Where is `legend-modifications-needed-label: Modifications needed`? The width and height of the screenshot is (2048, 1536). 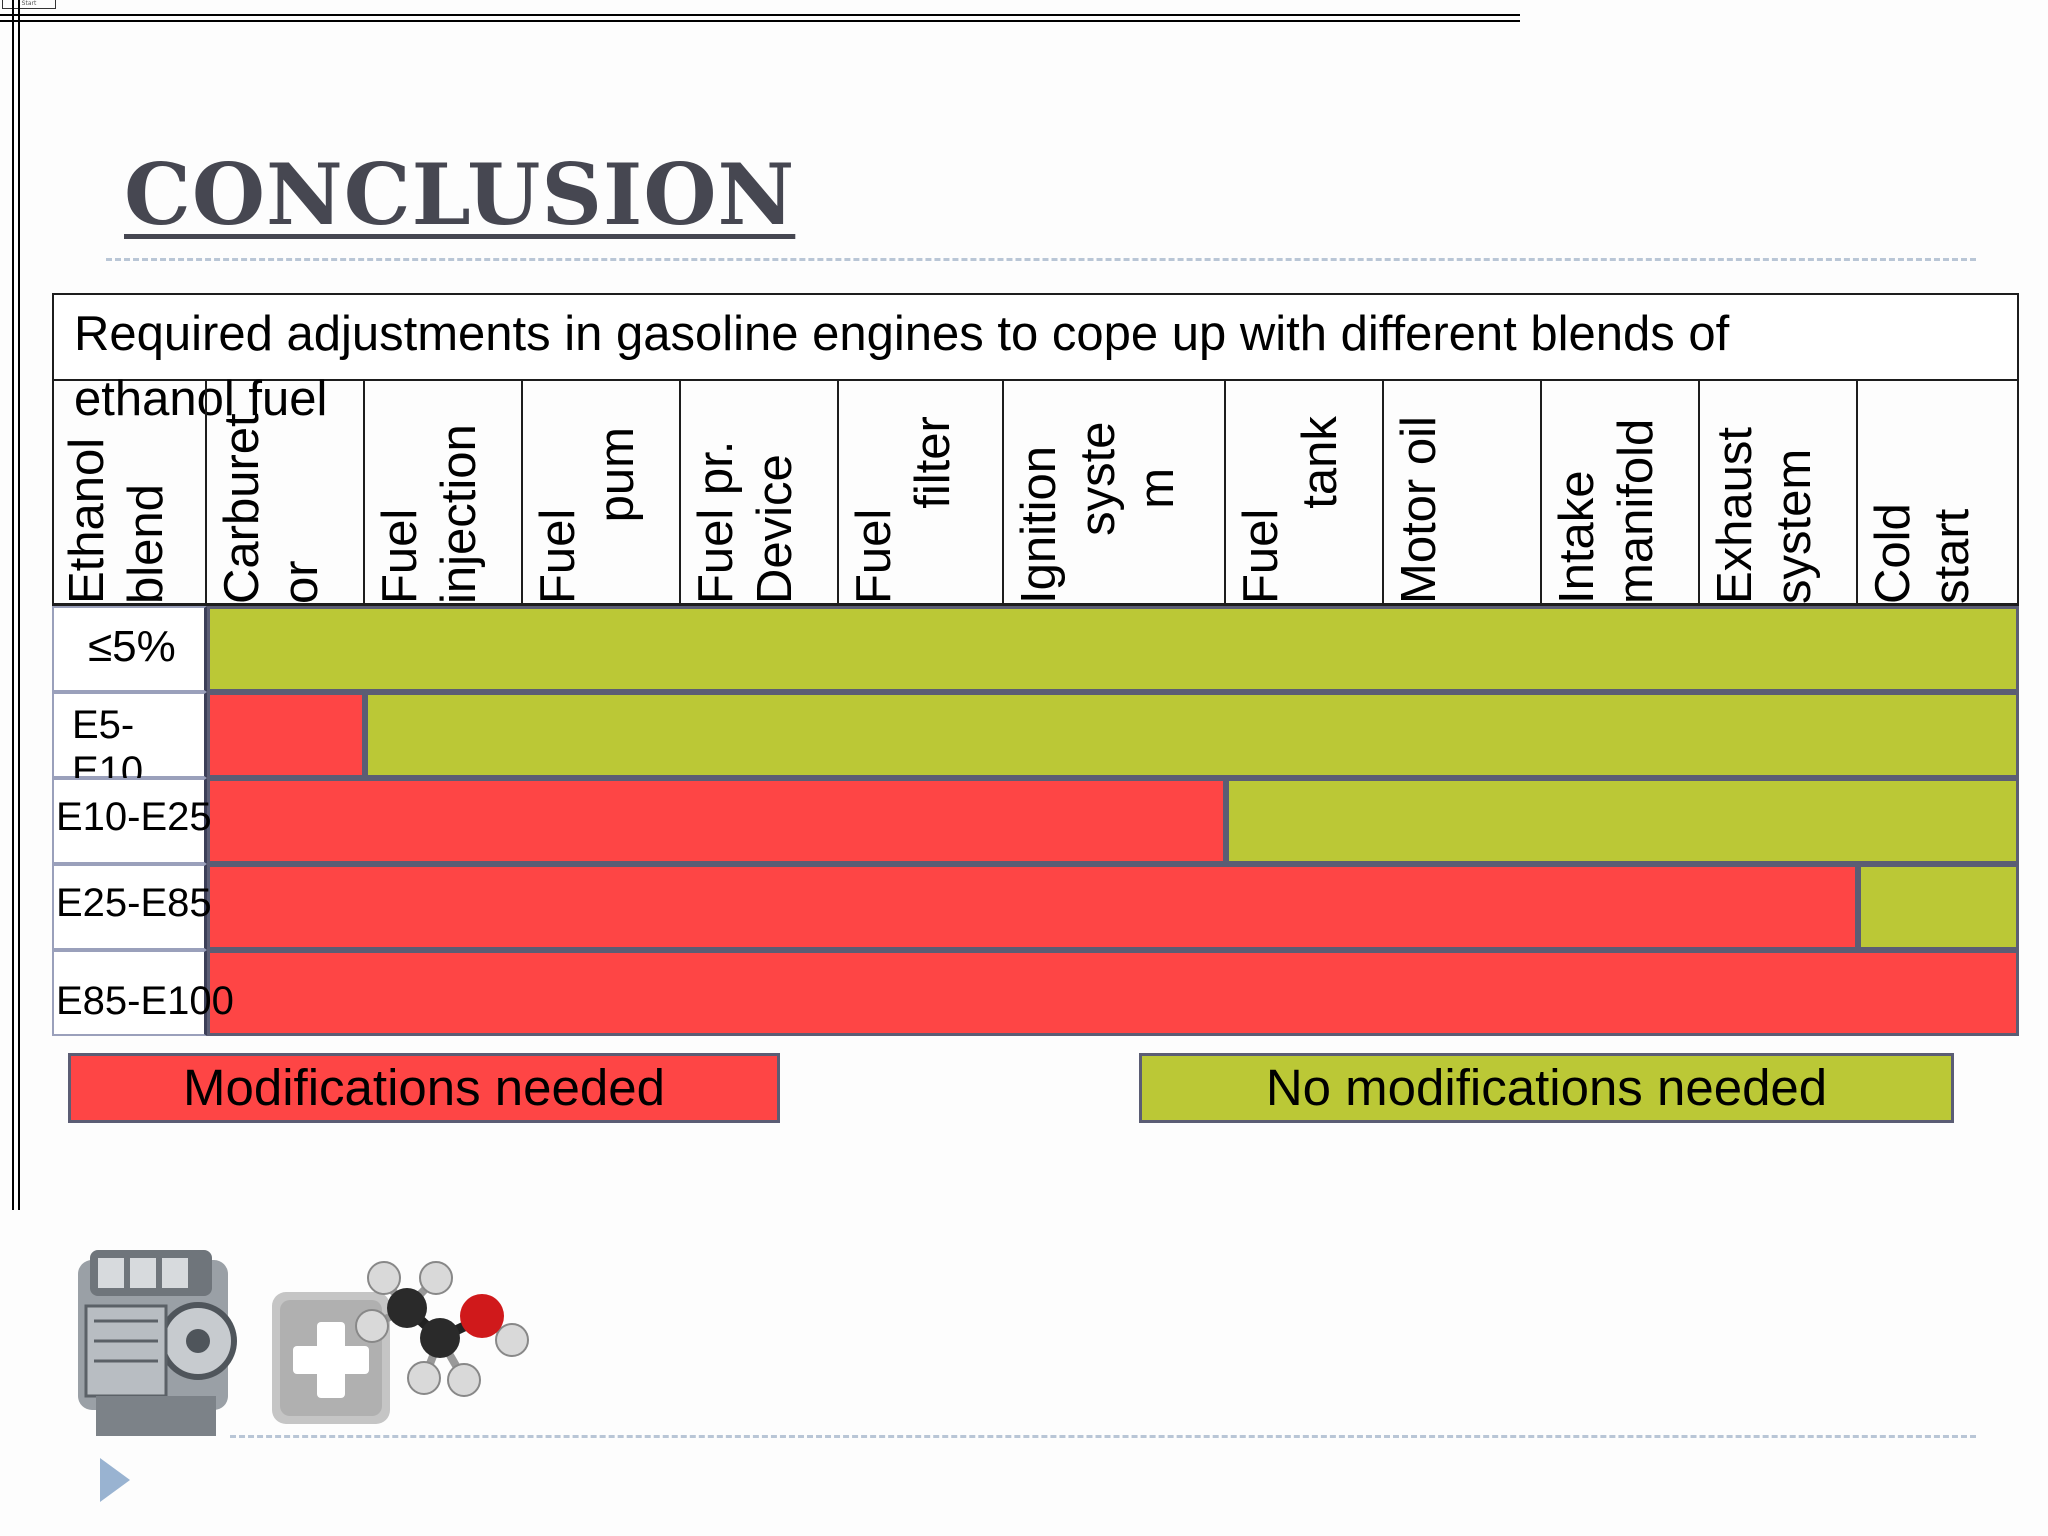 legend-modifications-needed-label: Modifications needed is located at coordinates (424, 1087).